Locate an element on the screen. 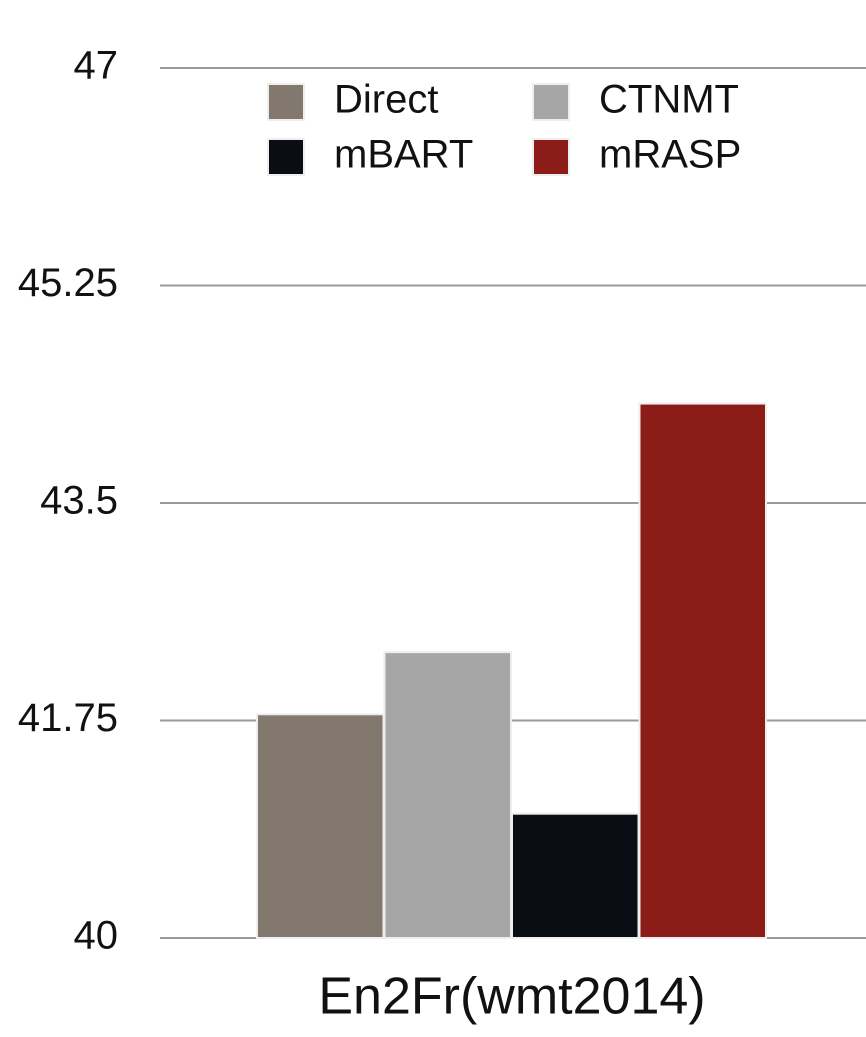 Image resolution: width=866 pixels, height=1037 pixels. legend-label: mRASP is located at coordinates (670, 155).